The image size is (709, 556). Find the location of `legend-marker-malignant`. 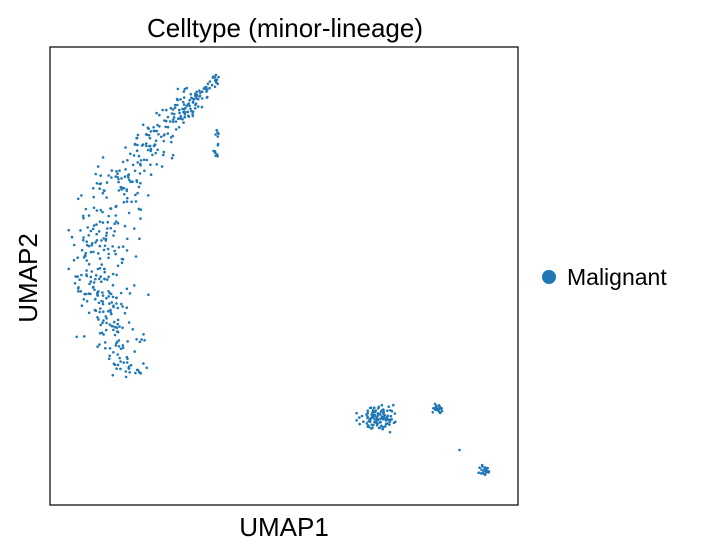

legend-marker-malignant is located at coordinates (549, 277).